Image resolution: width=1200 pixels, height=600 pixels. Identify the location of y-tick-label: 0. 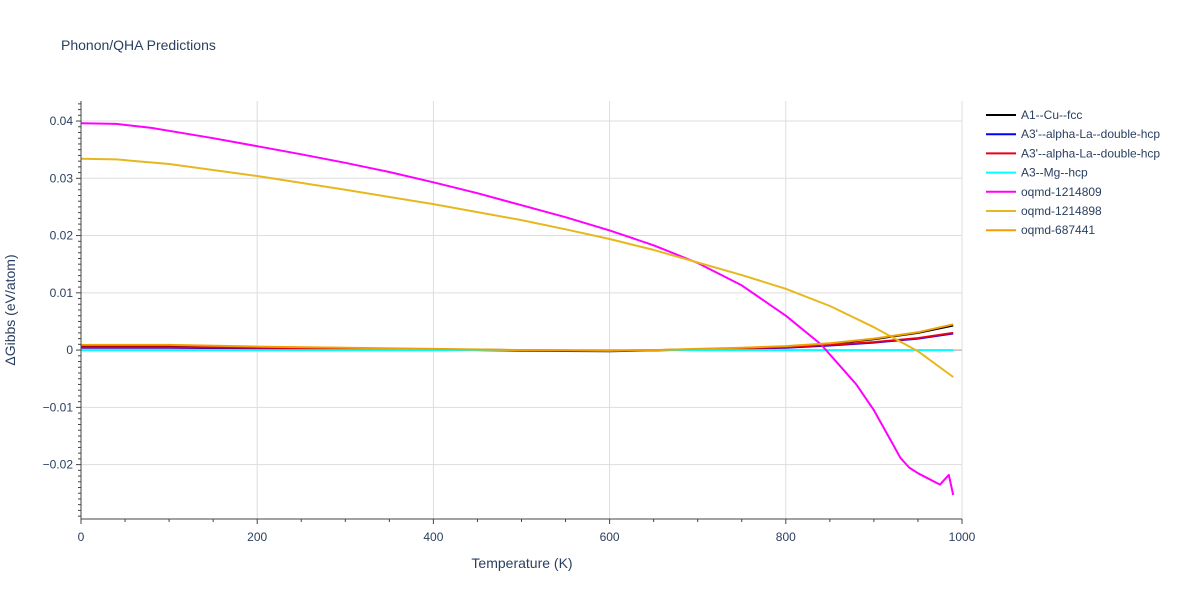
(69, 350).